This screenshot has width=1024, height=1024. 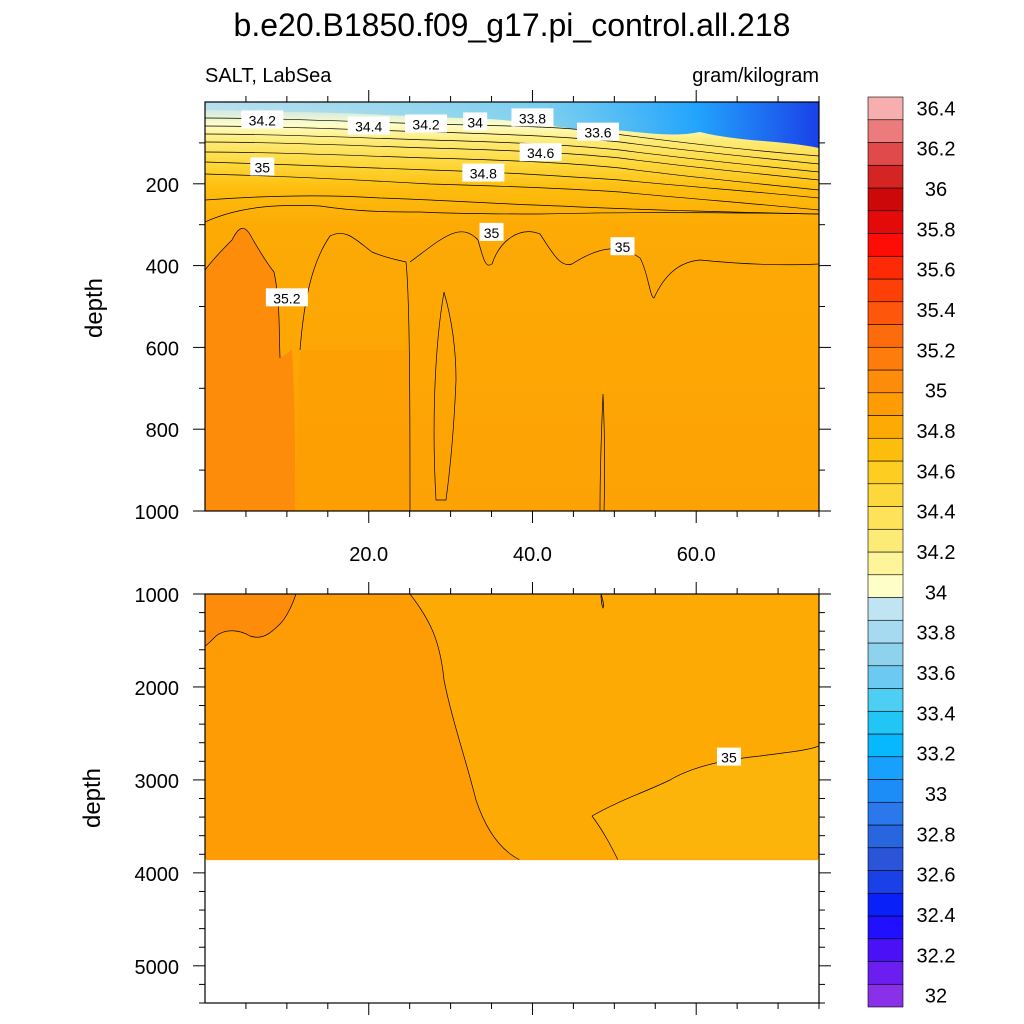 What do you see at coordinates (936, 311) in the screenshot?
I see `colorbar-label: 35.4` at bounding box center [936, 311].